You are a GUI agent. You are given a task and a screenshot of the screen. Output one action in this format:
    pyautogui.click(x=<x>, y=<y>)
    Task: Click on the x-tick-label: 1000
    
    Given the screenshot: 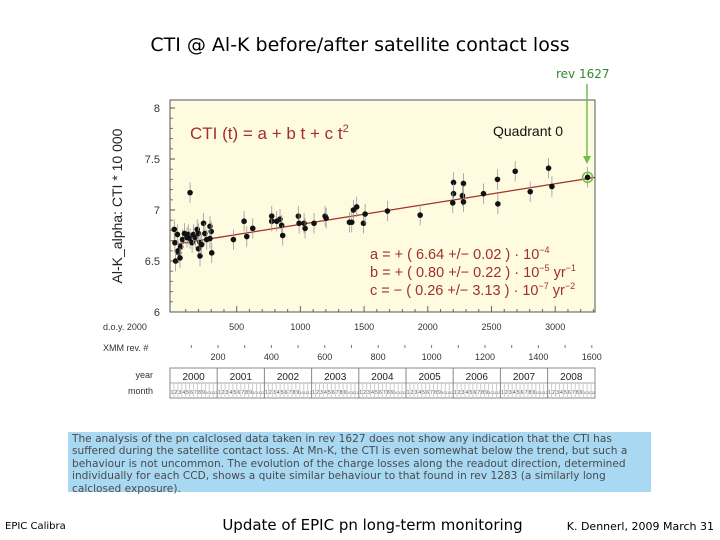 What is the action you would take?
    pyautogui.click(x=300, y=327)
    